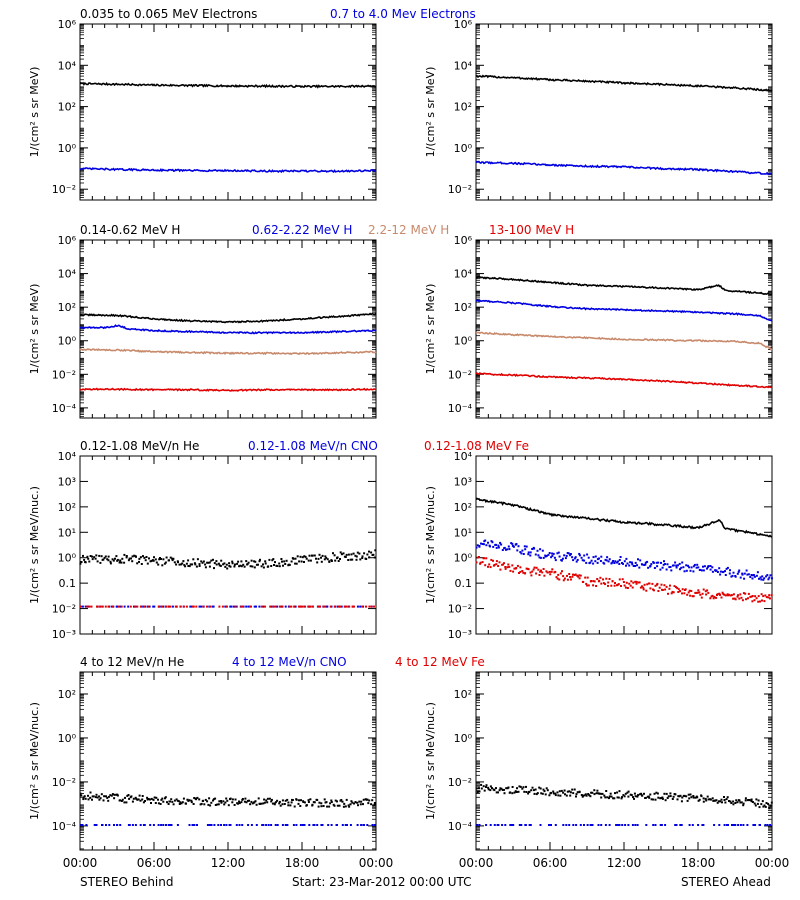 The width and height of the screenshot is (800, 900). Describe the element at coordinates (624, 863) in the screenshot. I see `x-tick-label: 12:00` at that location.